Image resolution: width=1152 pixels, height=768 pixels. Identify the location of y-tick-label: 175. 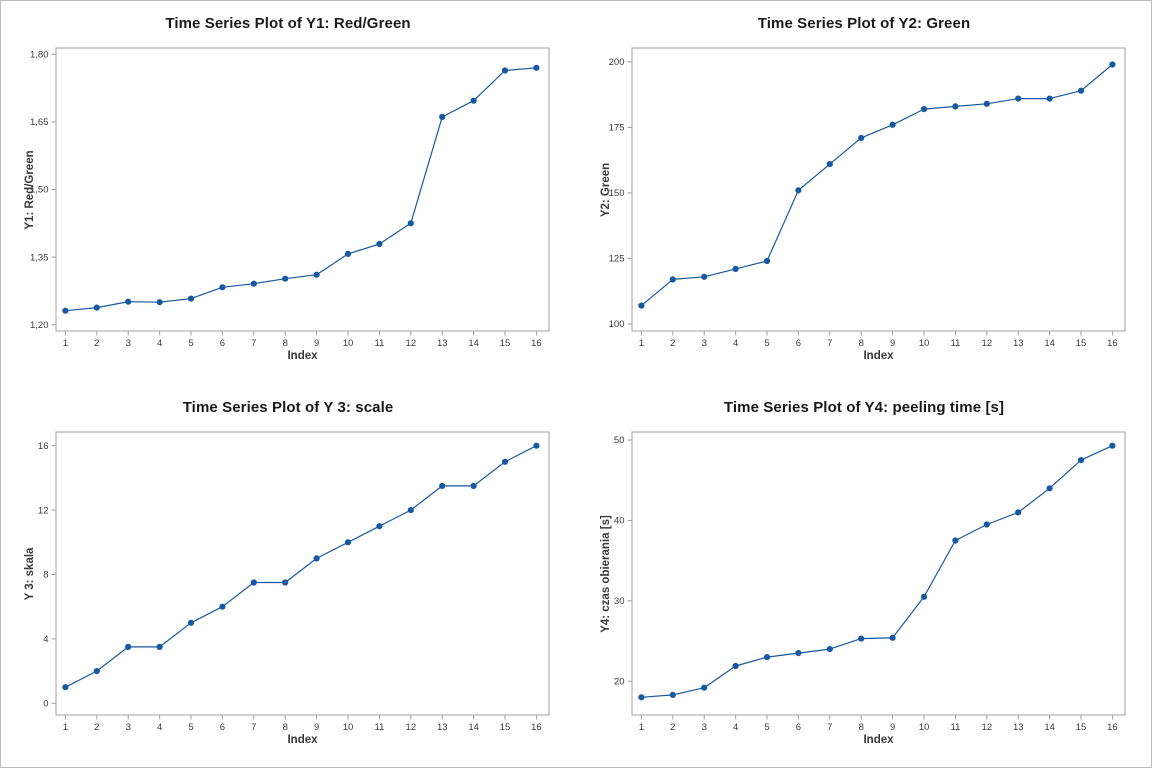
(617, 128).